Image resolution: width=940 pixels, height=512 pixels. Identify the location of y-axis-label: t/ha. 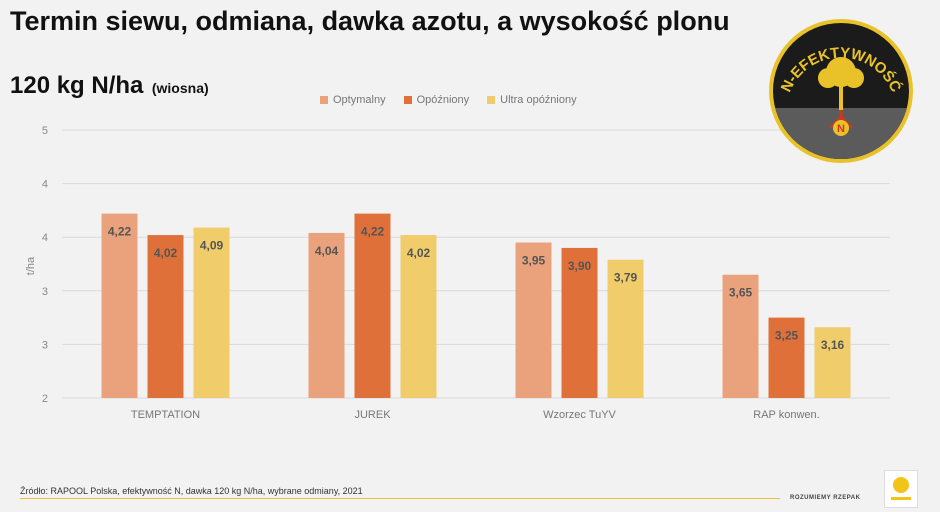
(31, 265).